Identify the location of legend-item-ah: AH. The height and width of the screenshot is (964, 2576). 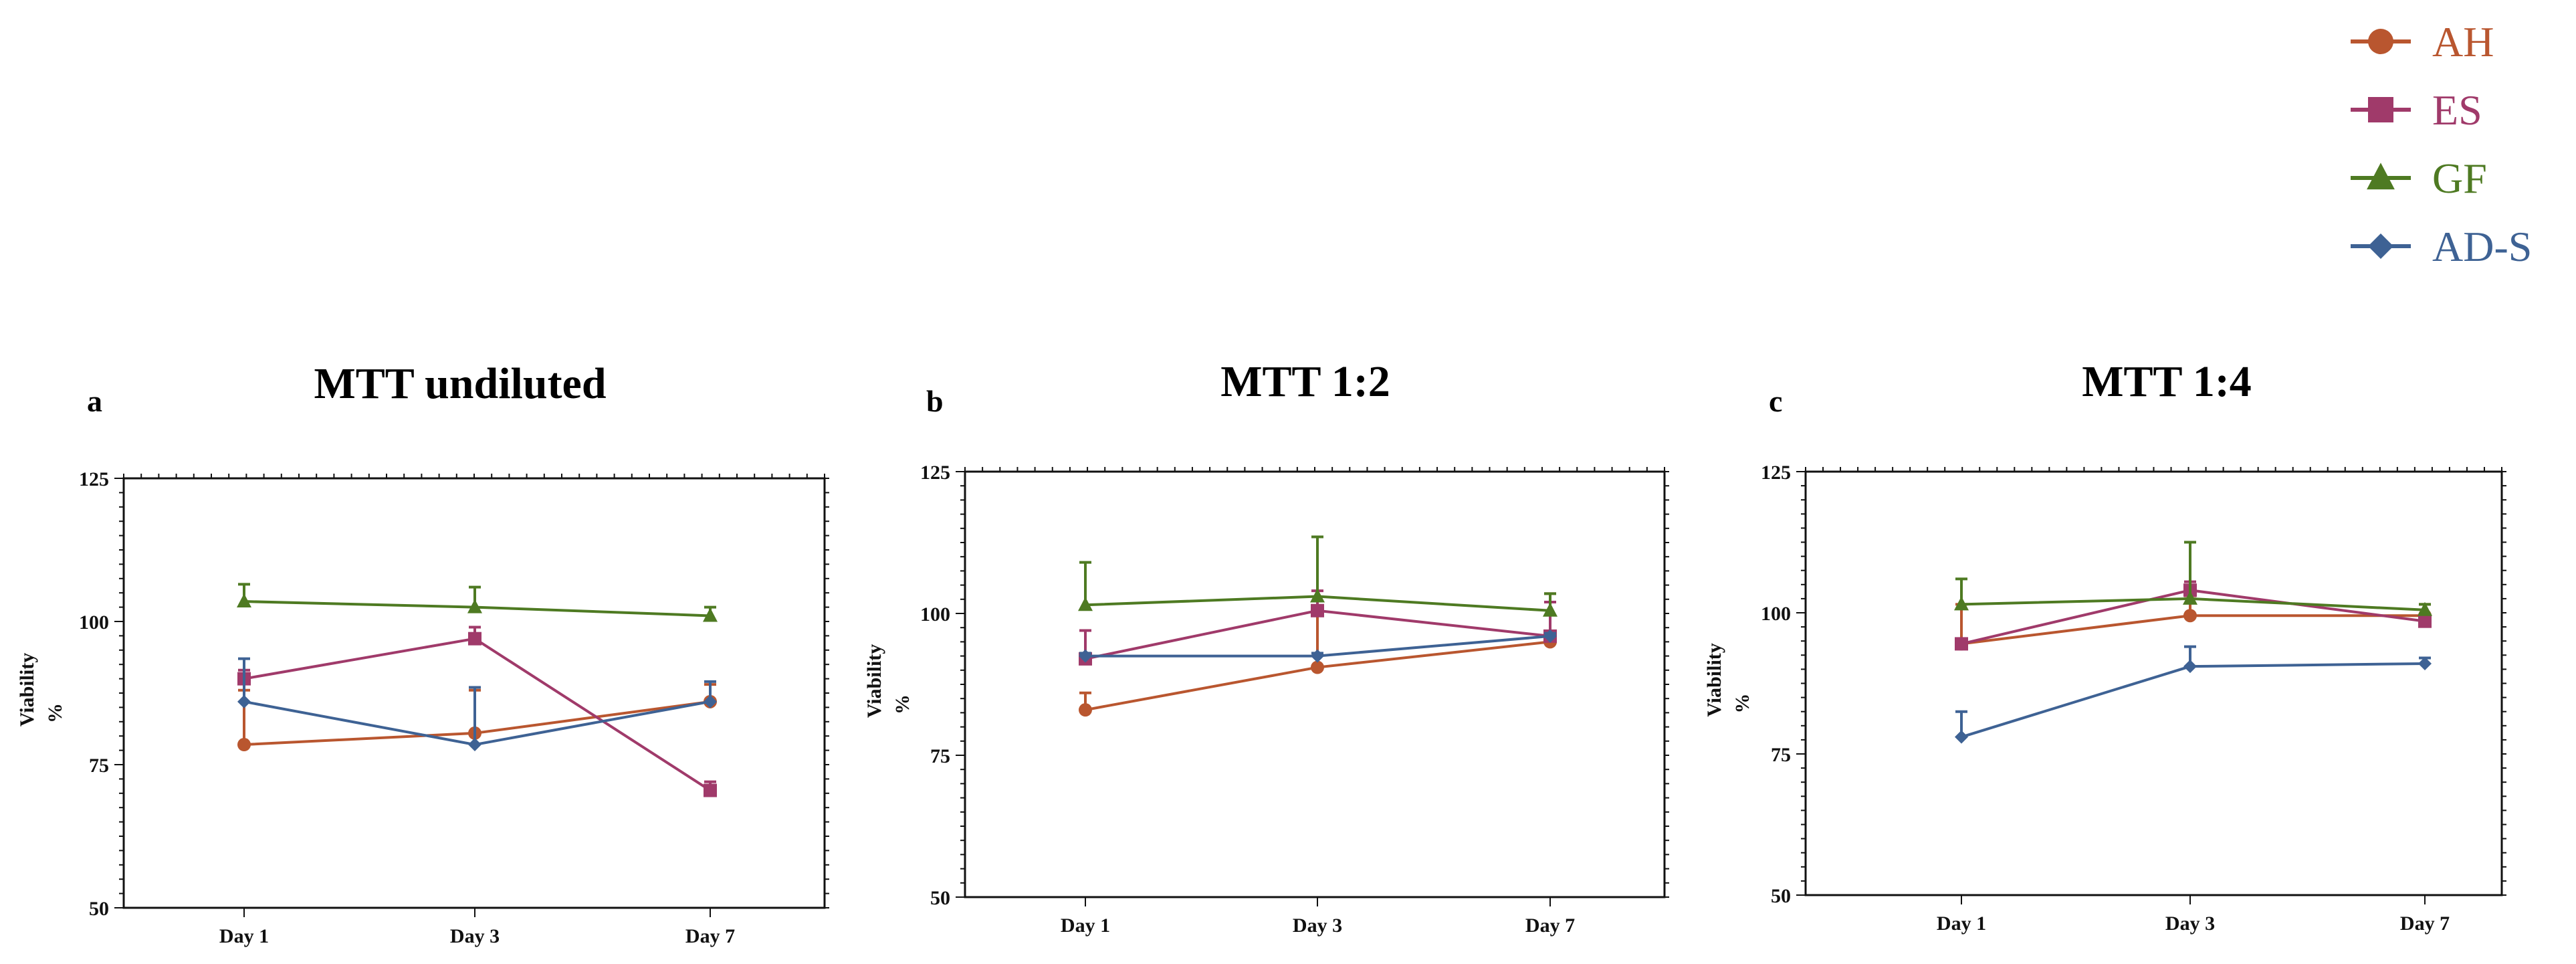
(2422, 42).